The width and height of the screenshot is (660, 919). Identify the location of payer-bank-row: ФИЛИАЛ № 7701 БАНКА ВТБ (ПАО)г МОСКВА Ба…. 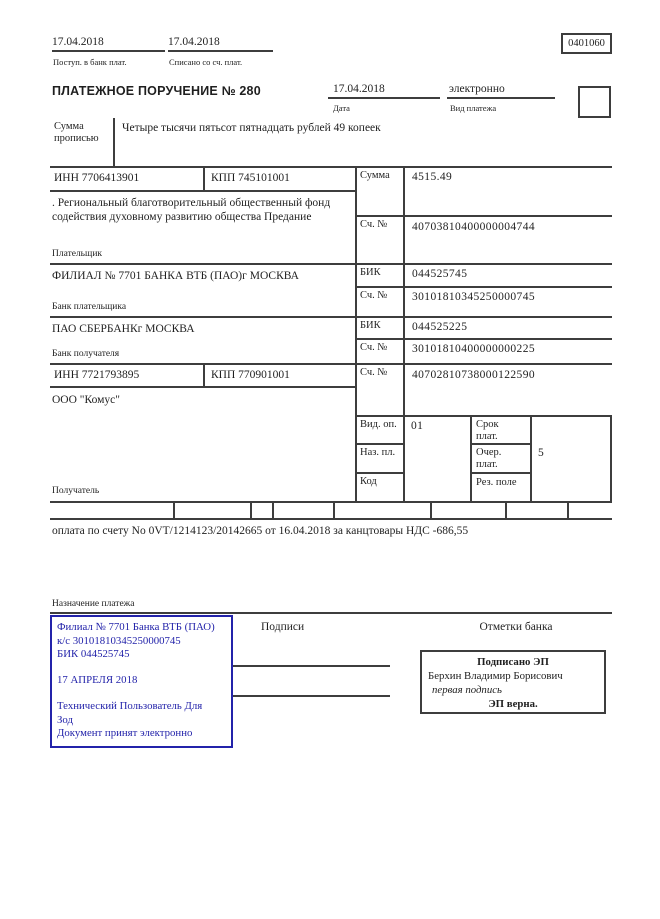
(331, 291).